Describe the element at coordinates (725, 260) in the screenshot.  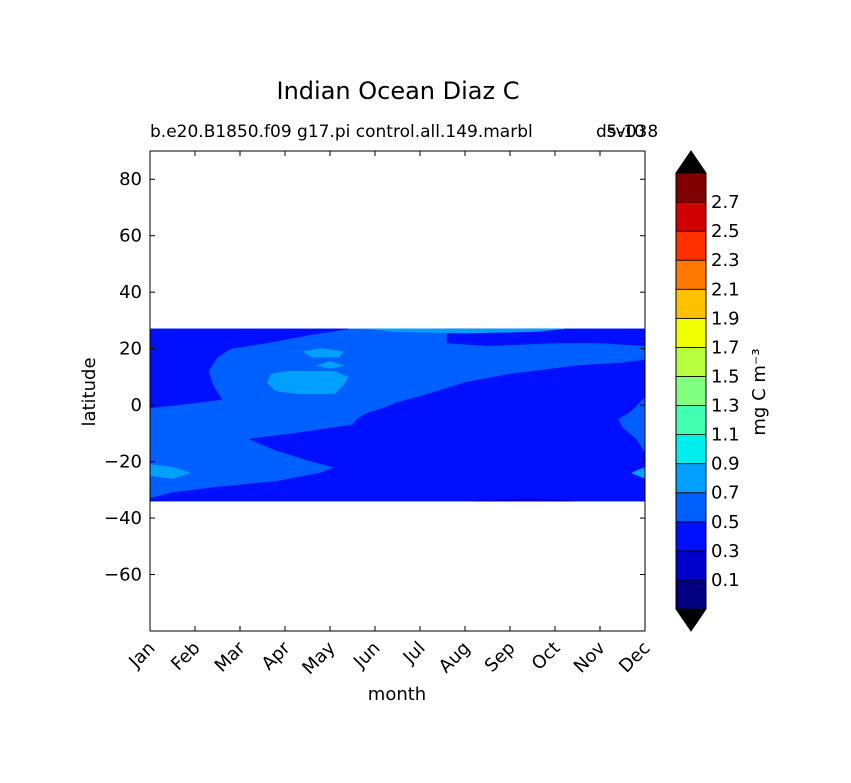
I see `colorbar-tick-label-11: 2.3` at that location.